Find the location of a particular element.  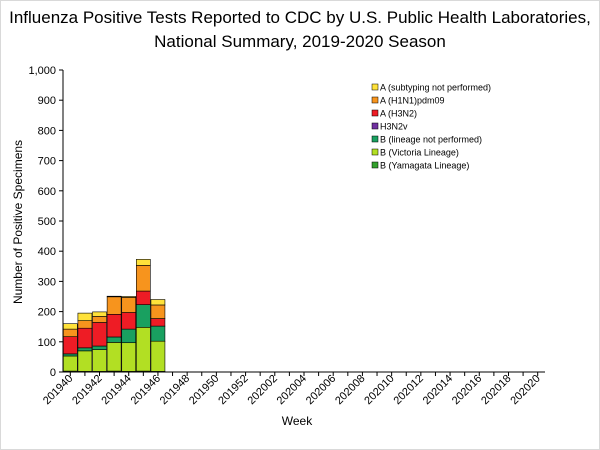

legend-label: B (Victoria Lineage) is located at coordinates (419, 153).